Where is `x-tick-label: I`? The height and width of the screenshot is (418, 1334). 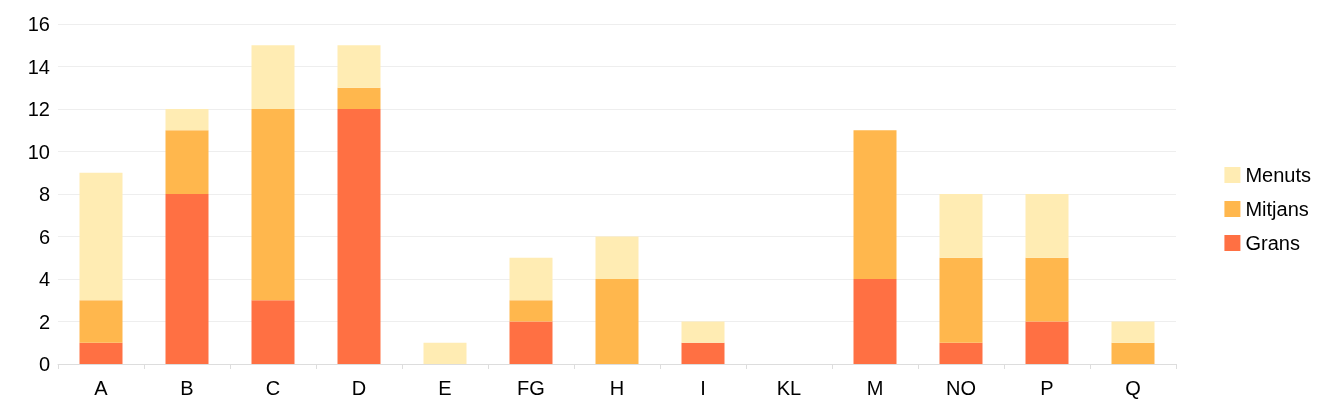 x-tick-label: I is located at coordinates (703, 388).